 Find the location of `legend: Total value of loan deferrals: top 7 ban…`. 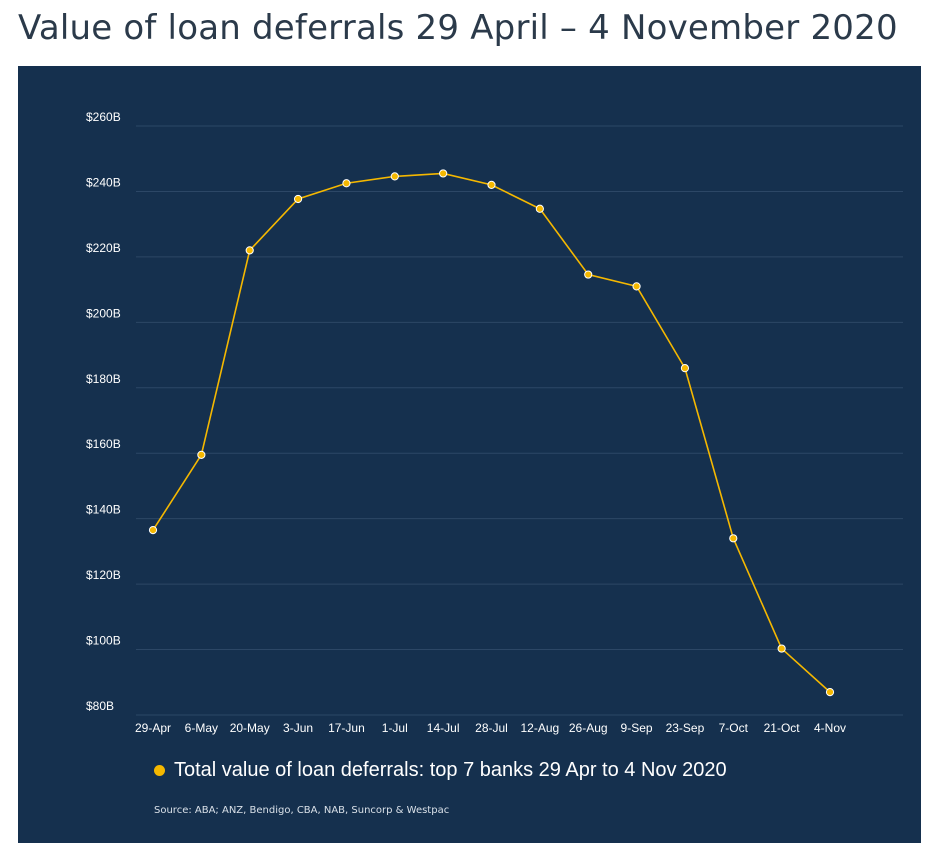

legend: Total value of loan deferrals: top 7 ban… is located at coordinates (440, 770).